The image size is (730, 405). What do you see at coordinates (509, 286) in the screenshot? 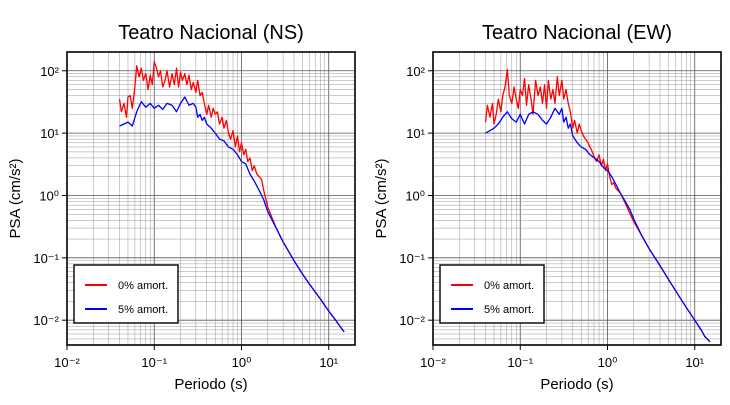
I see `chart-2-legend-label-1: 0% amort.` at bounding box center [509, 286].